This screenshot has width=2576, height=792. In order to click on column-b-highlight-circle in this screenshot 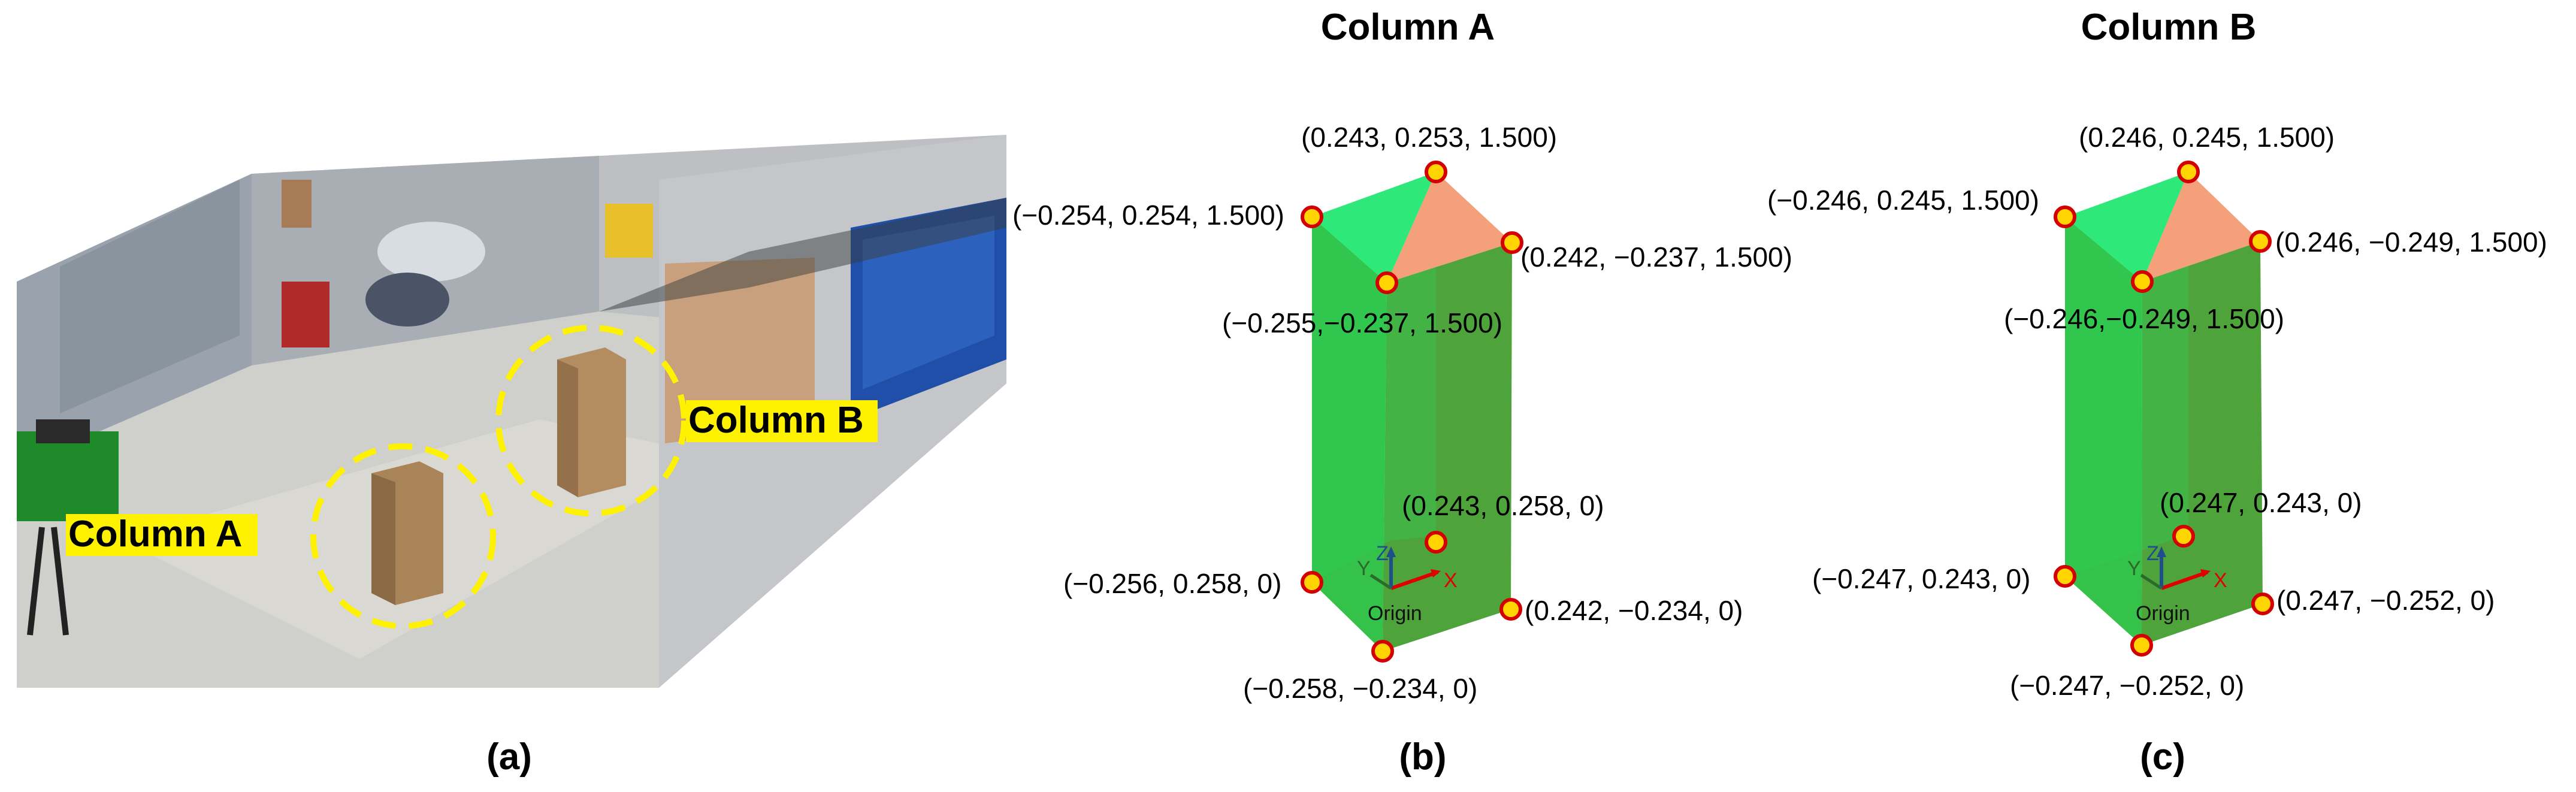, I will do `click(591, 420)`.